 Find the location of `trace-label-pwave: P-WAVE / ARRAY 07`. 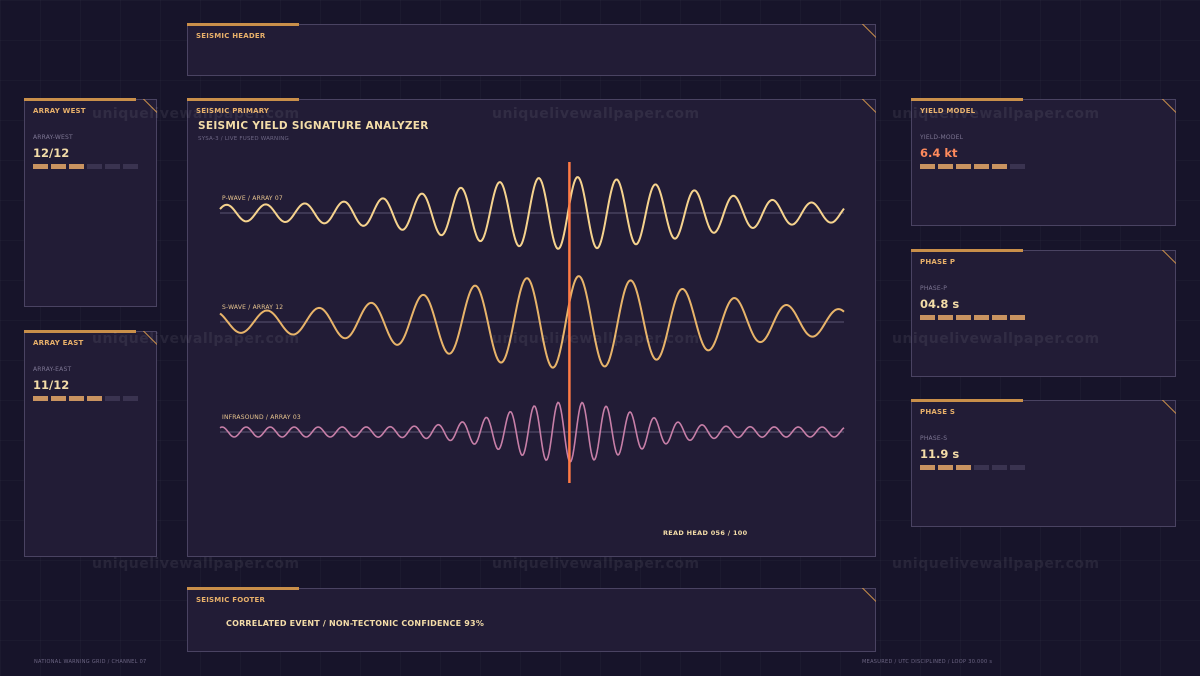

trace-label-pwave: P-WAVE / ARRAY 07 is located at coordinates (252, 198).